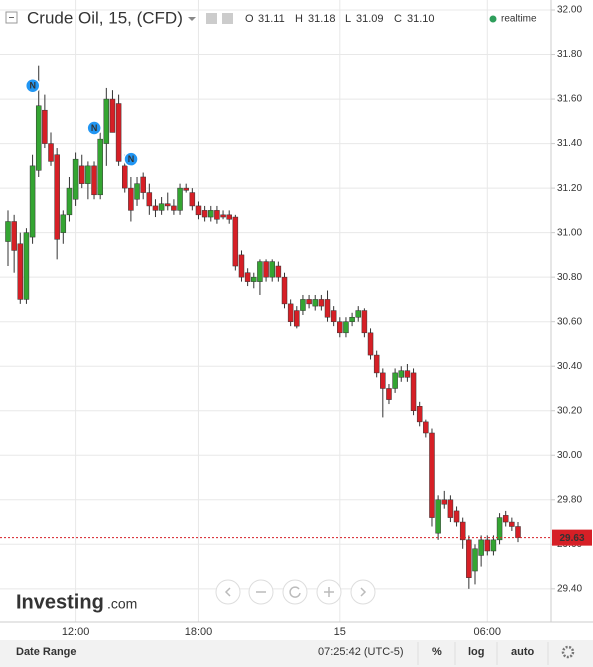  I want to click on open-key: O, so click(249, 19).